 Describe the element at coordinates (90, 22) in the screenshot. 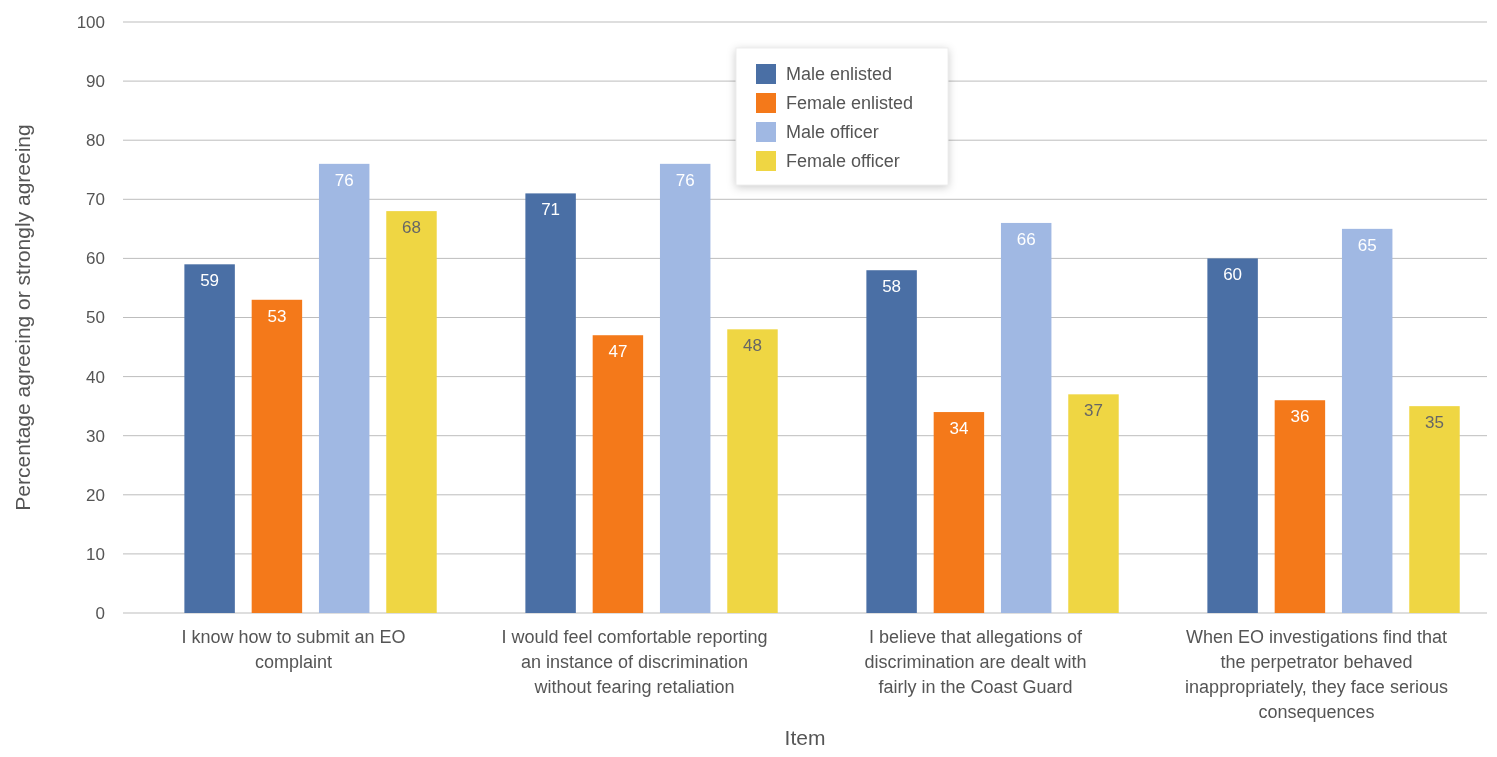

I see `y-tick-label: 100` at that location.